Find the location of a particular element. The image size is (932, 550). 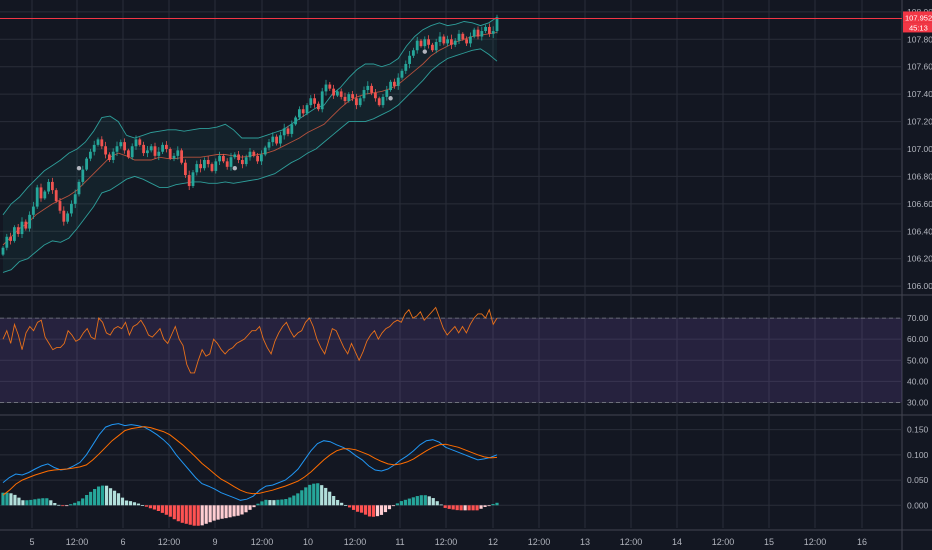

macd-pane is located at coordinates (250, 474).